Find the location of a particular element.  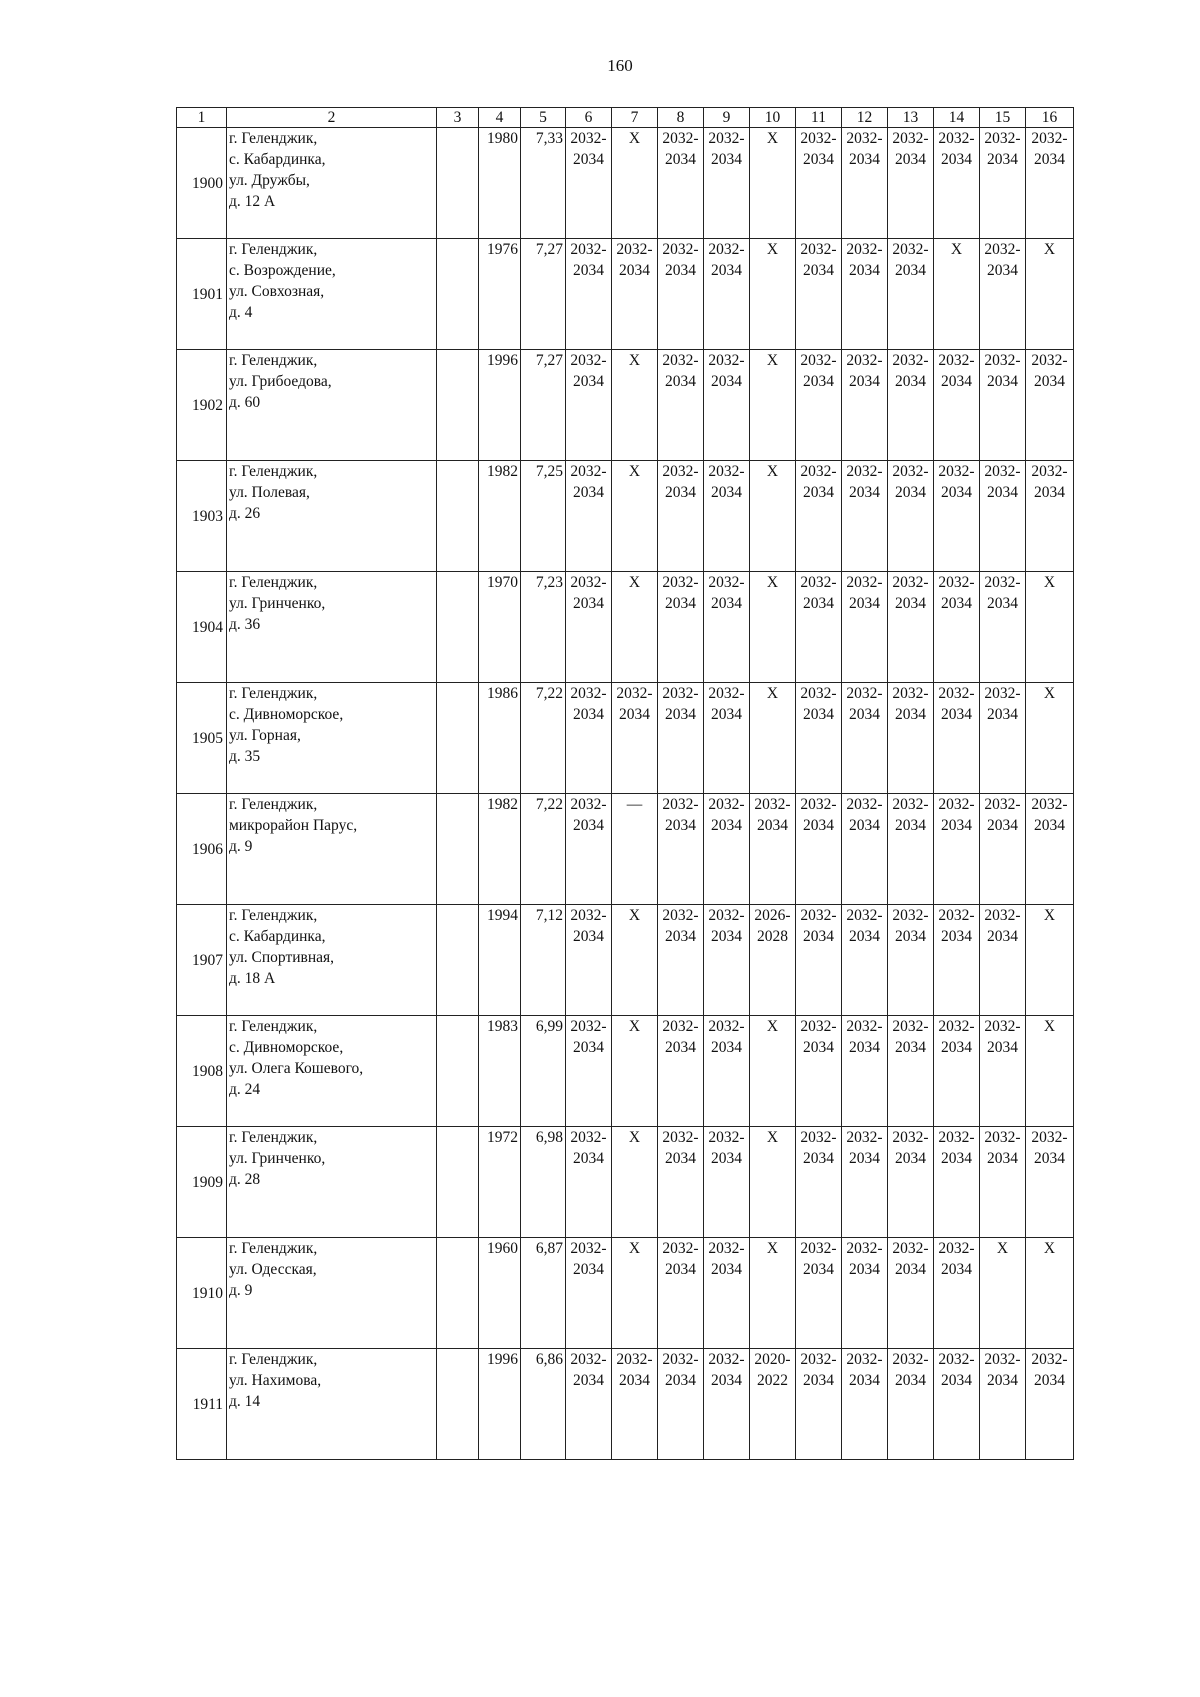

column-header: 8 is located at coordinates (680, 117).